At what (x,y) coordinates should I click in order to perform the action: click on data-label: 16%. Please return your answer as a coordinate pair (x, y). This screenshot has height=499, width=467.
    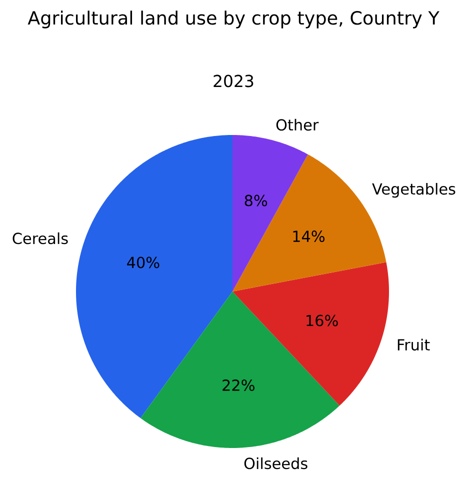
    Looking at the image, I should click on (322, 320).